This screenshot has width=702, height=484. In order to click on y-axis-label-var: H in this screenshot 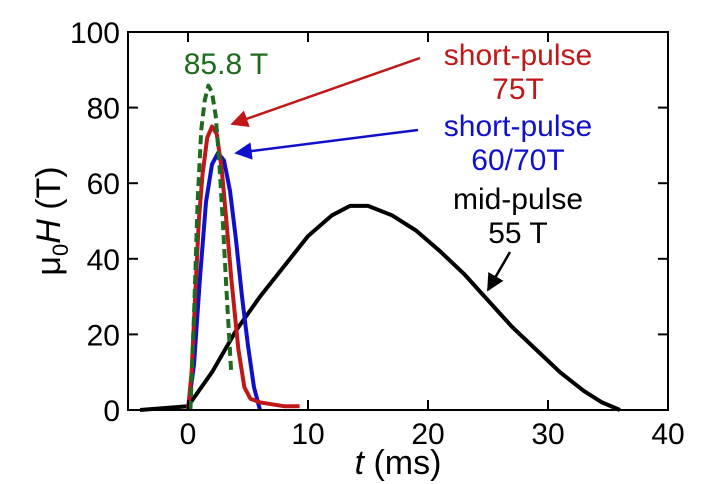, I will do `click(49, 231)`.